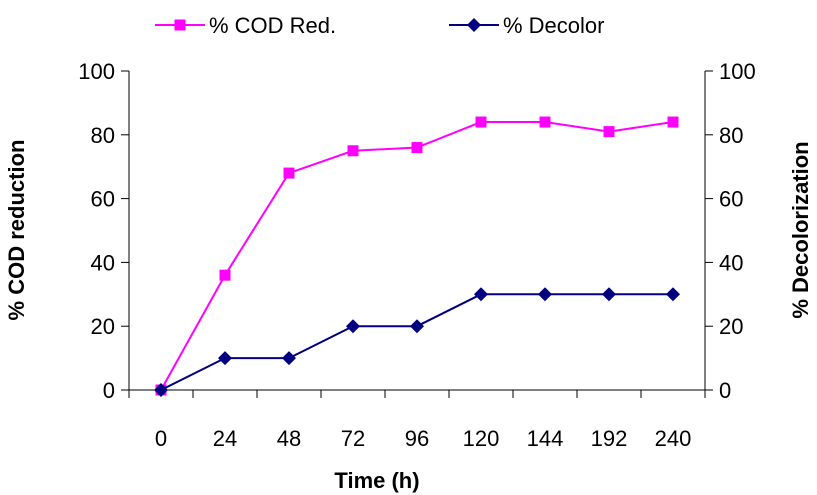  What do you see at coordinates (103, 199) in the screenshot?
I see `y-tick-label-left: 60` at bounding box center [103, 199].